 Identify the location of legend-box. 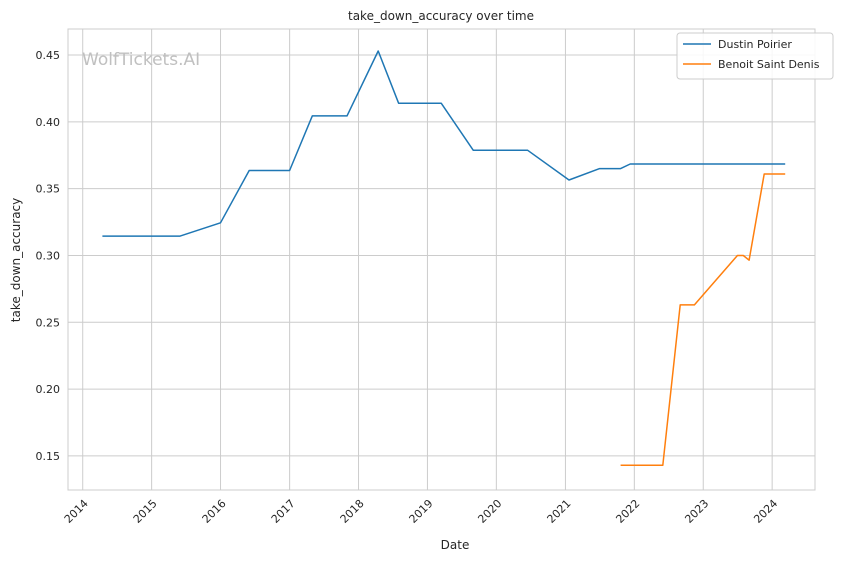
(755, 56).